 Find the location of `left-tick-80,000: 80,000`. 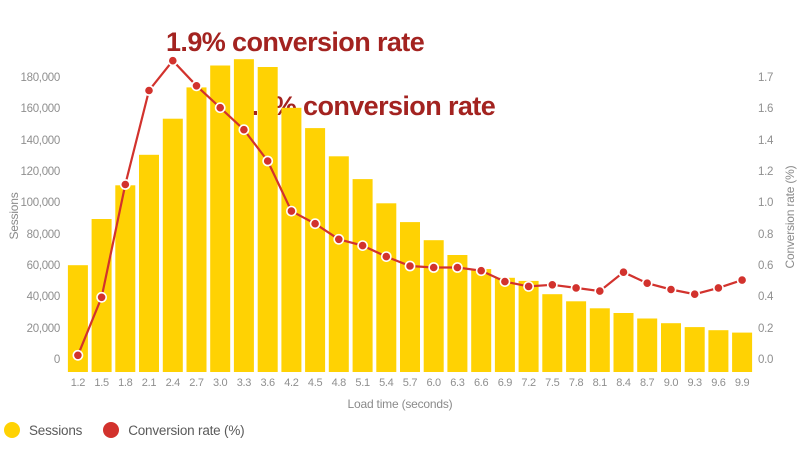

left-tick-80,000: 80,000 is located at coordinates (43, 234).